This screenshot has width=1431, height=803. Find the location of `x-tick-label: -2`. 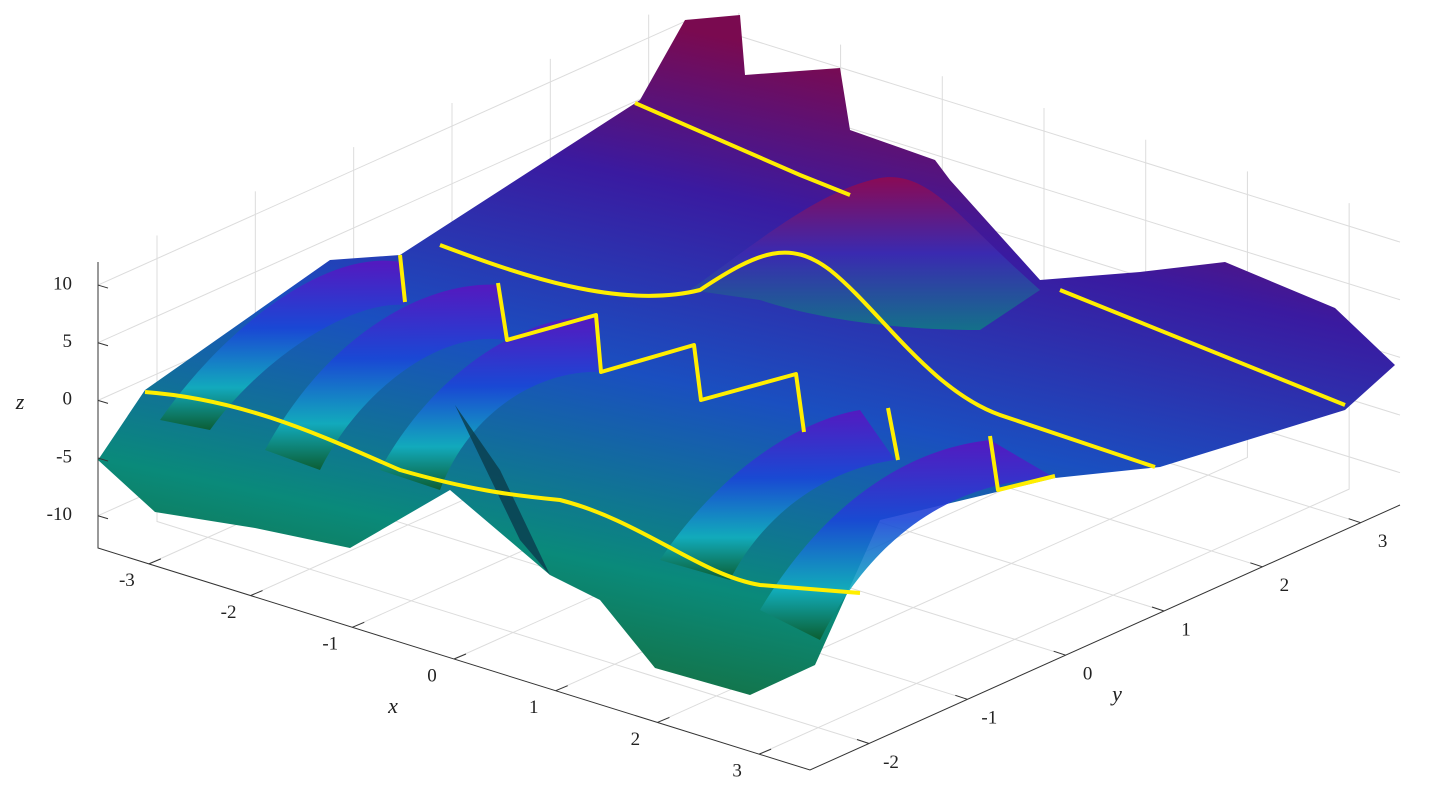

x-tick-label: -2 is located at coordinates (229, 612).